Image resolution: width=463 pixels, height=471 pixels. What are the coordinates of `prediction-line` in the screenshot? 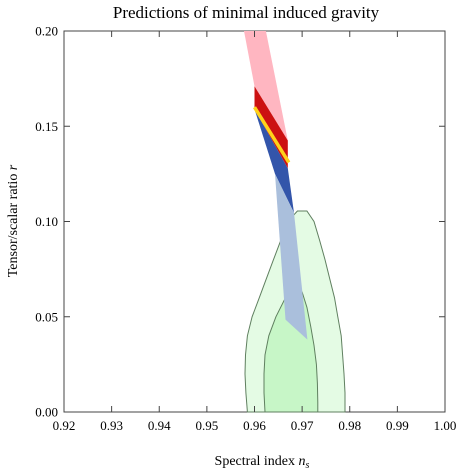 It's located at (272, 135).